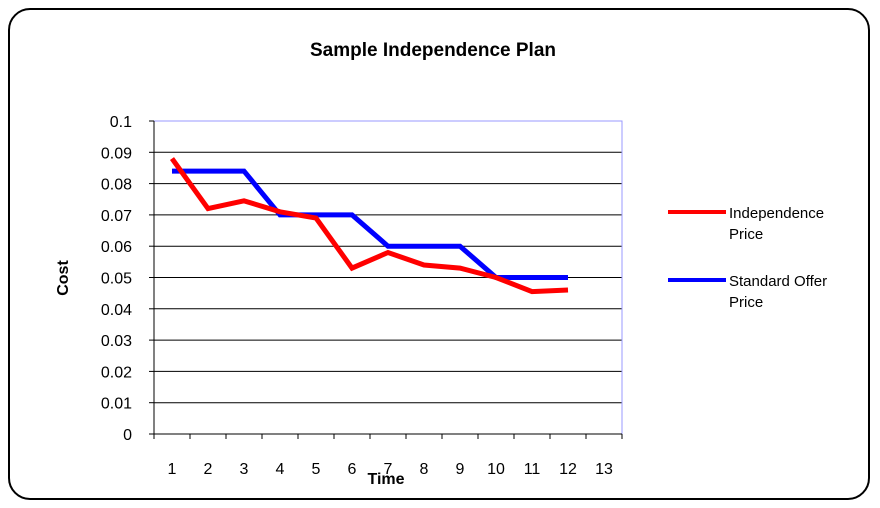  What do you see at coordinates (568, 469) in the screenshot?
I see `x-tick-label: 12` at bounding box center [568, 469].